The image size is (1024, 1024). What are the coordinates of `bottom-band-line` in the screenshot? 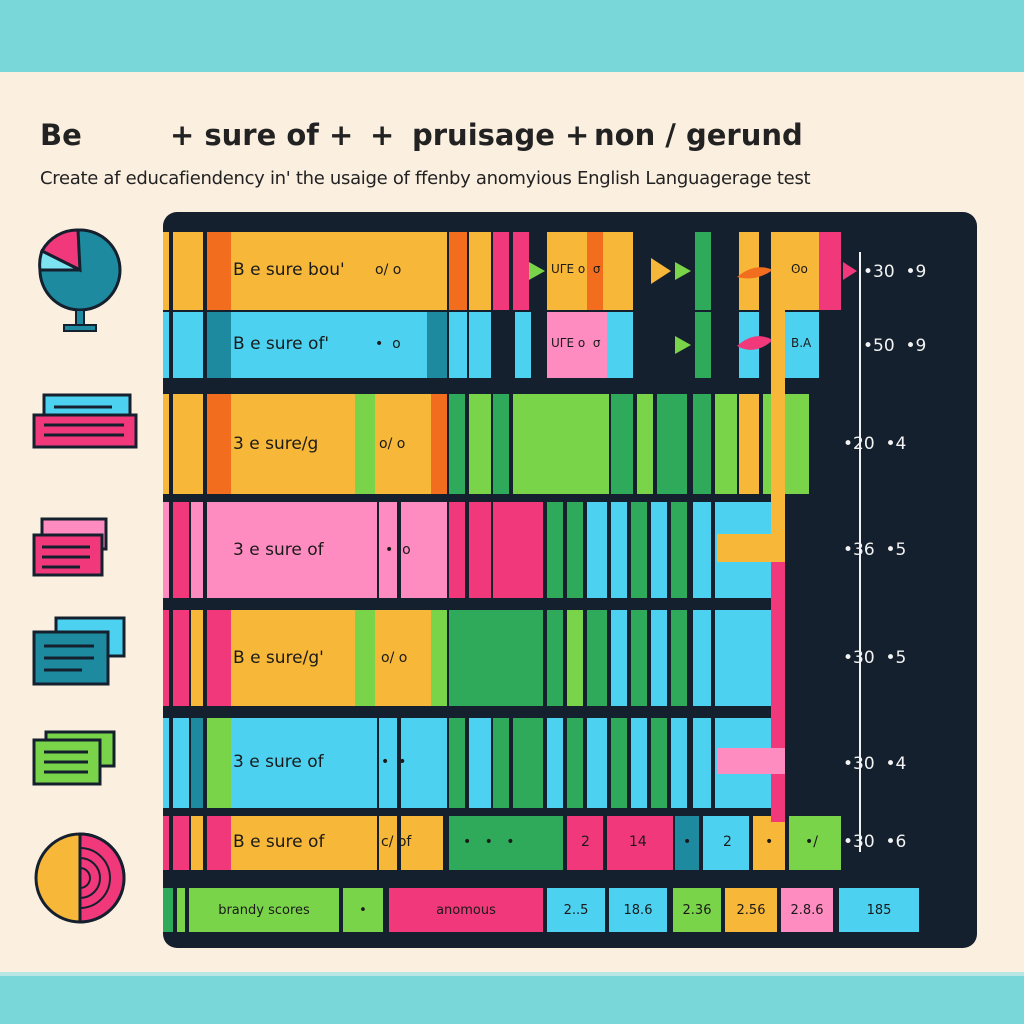 It's located at (512, 974).